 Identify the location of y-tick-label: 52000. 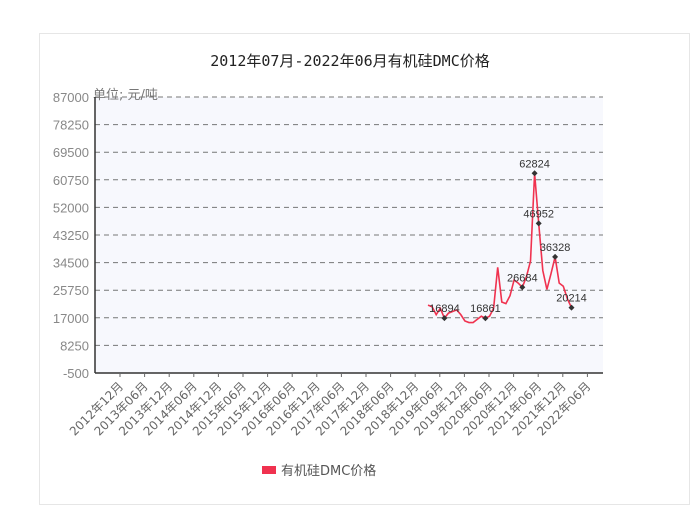
(71, 207).